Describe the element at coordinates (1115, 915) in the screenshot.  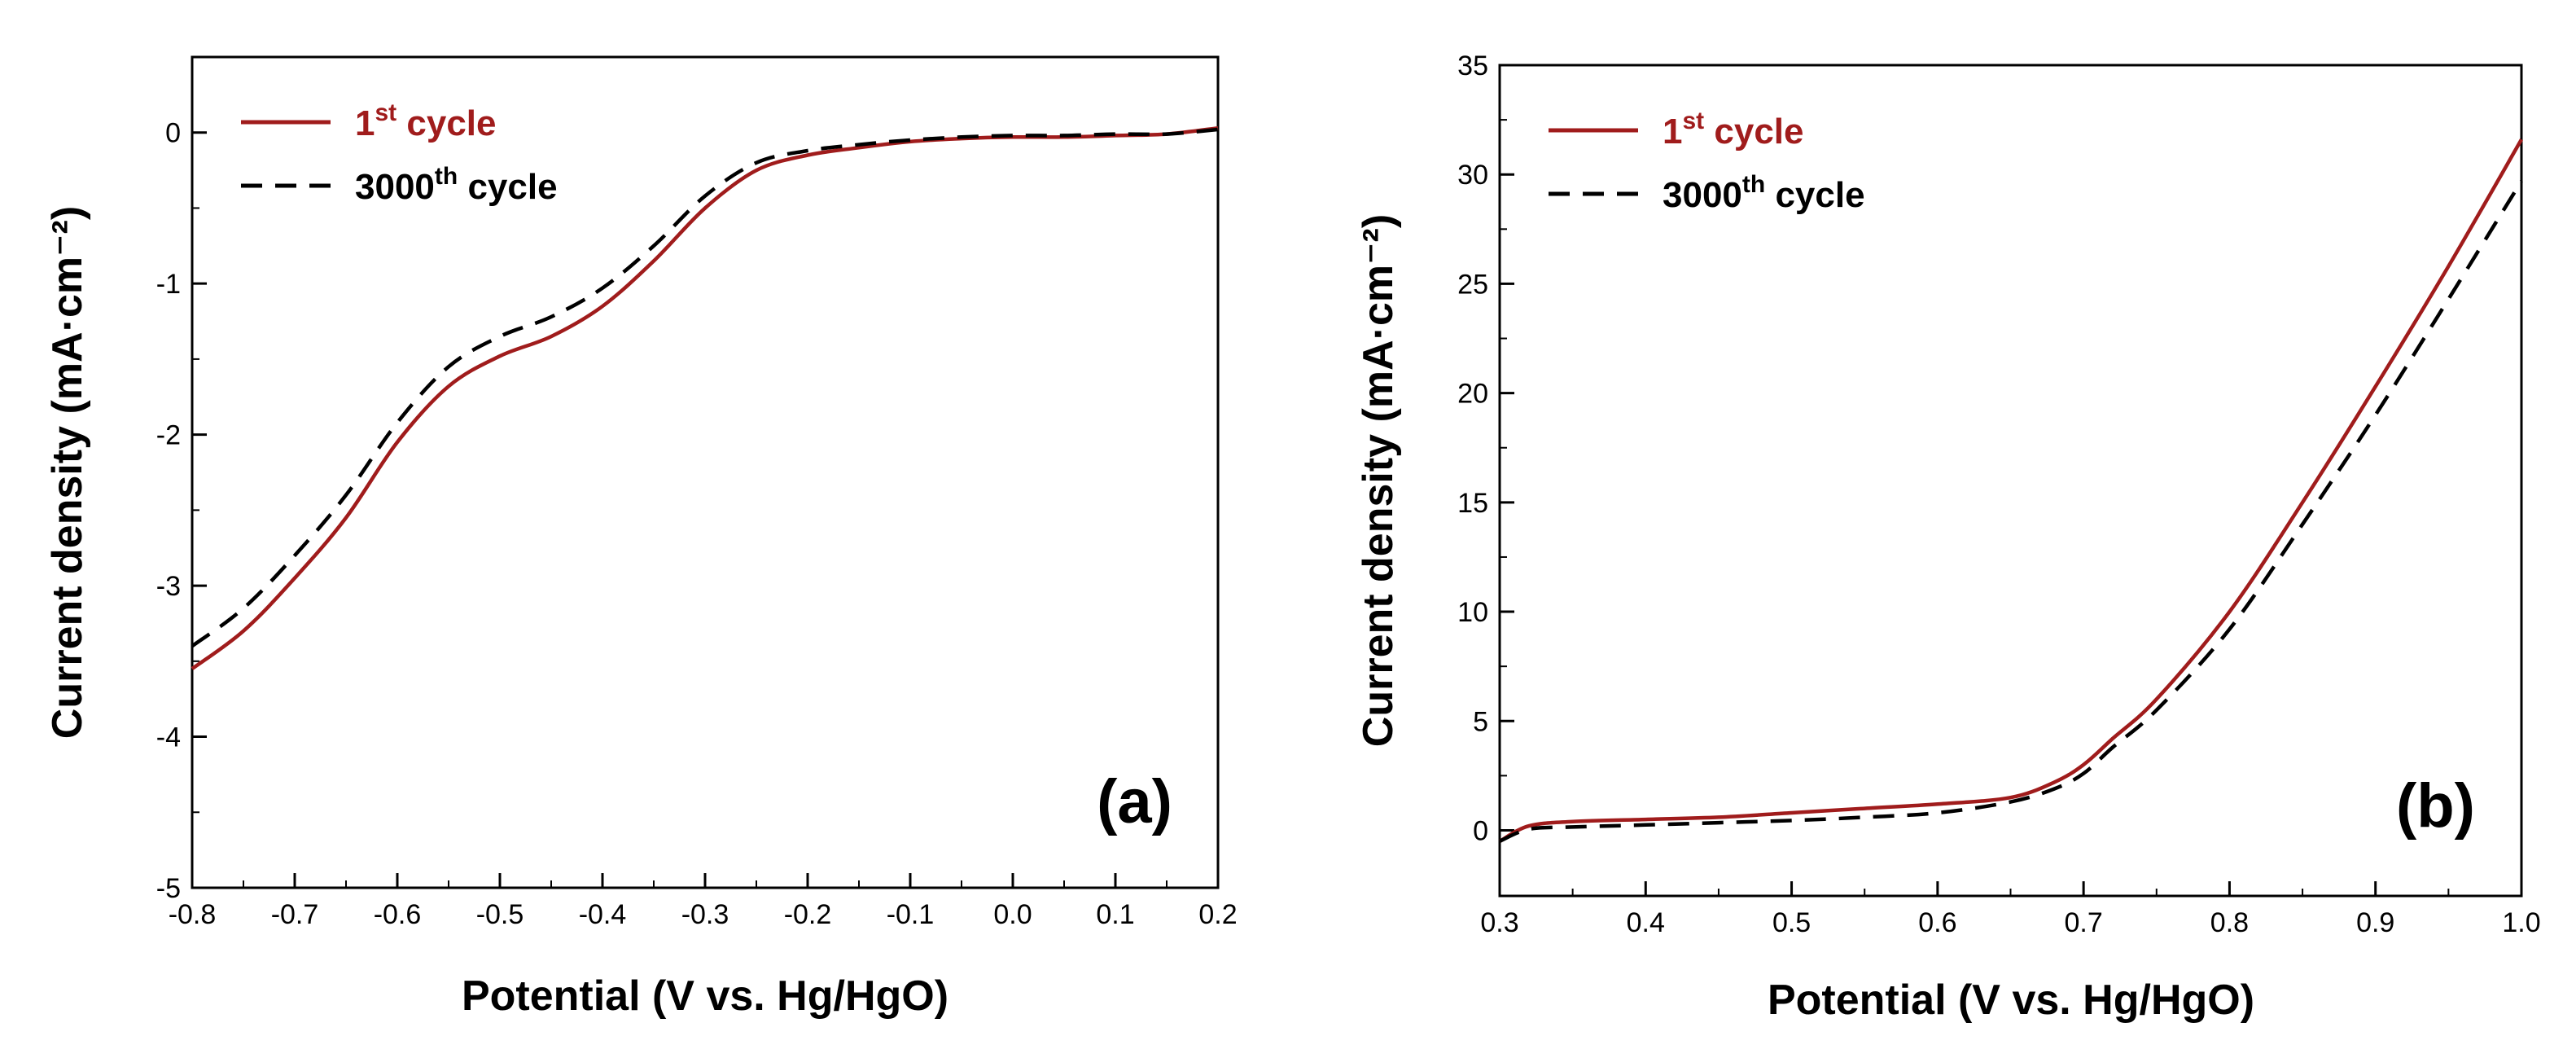
I see `x-tick-label: 0.1` at that location.